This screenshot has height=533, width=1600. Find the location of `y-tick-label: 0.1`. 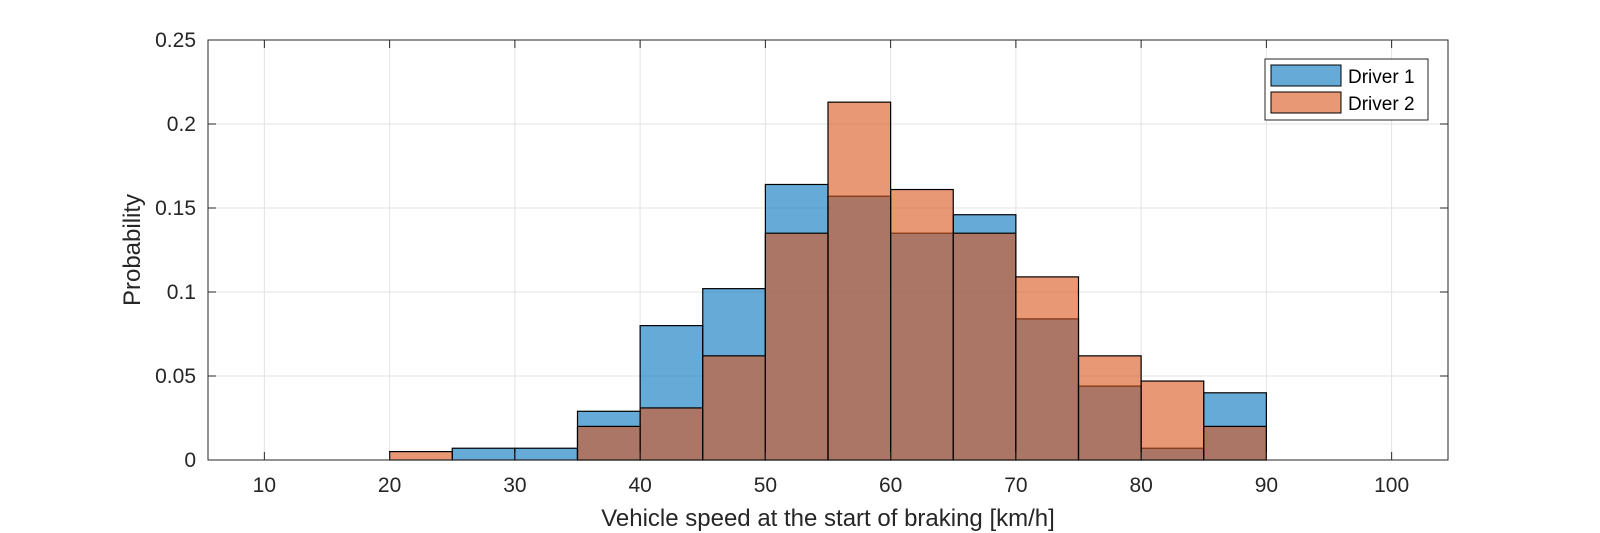

y-tick-label: 0.1 is located at coordinates (181, 292).